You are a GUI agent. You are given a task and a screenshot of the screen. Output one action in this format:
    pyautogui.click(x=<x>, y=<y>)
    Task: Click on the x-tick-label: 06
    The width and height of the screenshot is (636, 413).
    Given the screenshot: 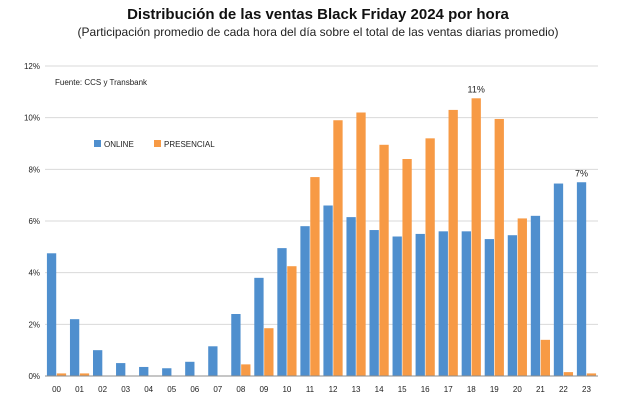 What is the action you would take?
    pyautogui.click(x=194, y=389)
    